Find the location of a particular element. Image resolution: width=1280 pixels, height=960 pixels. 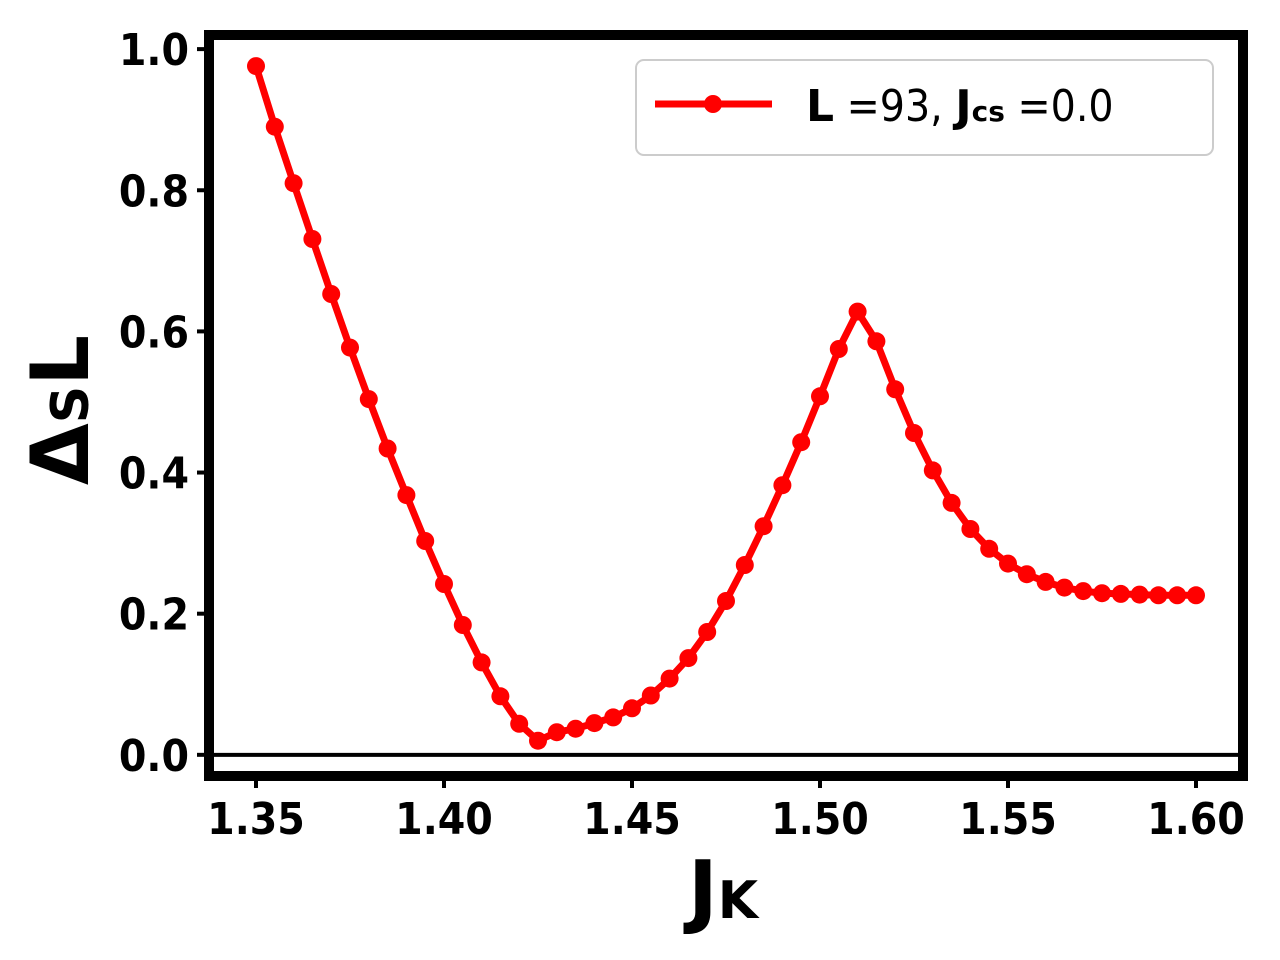

legend-box is located at coordinates (924, 107).